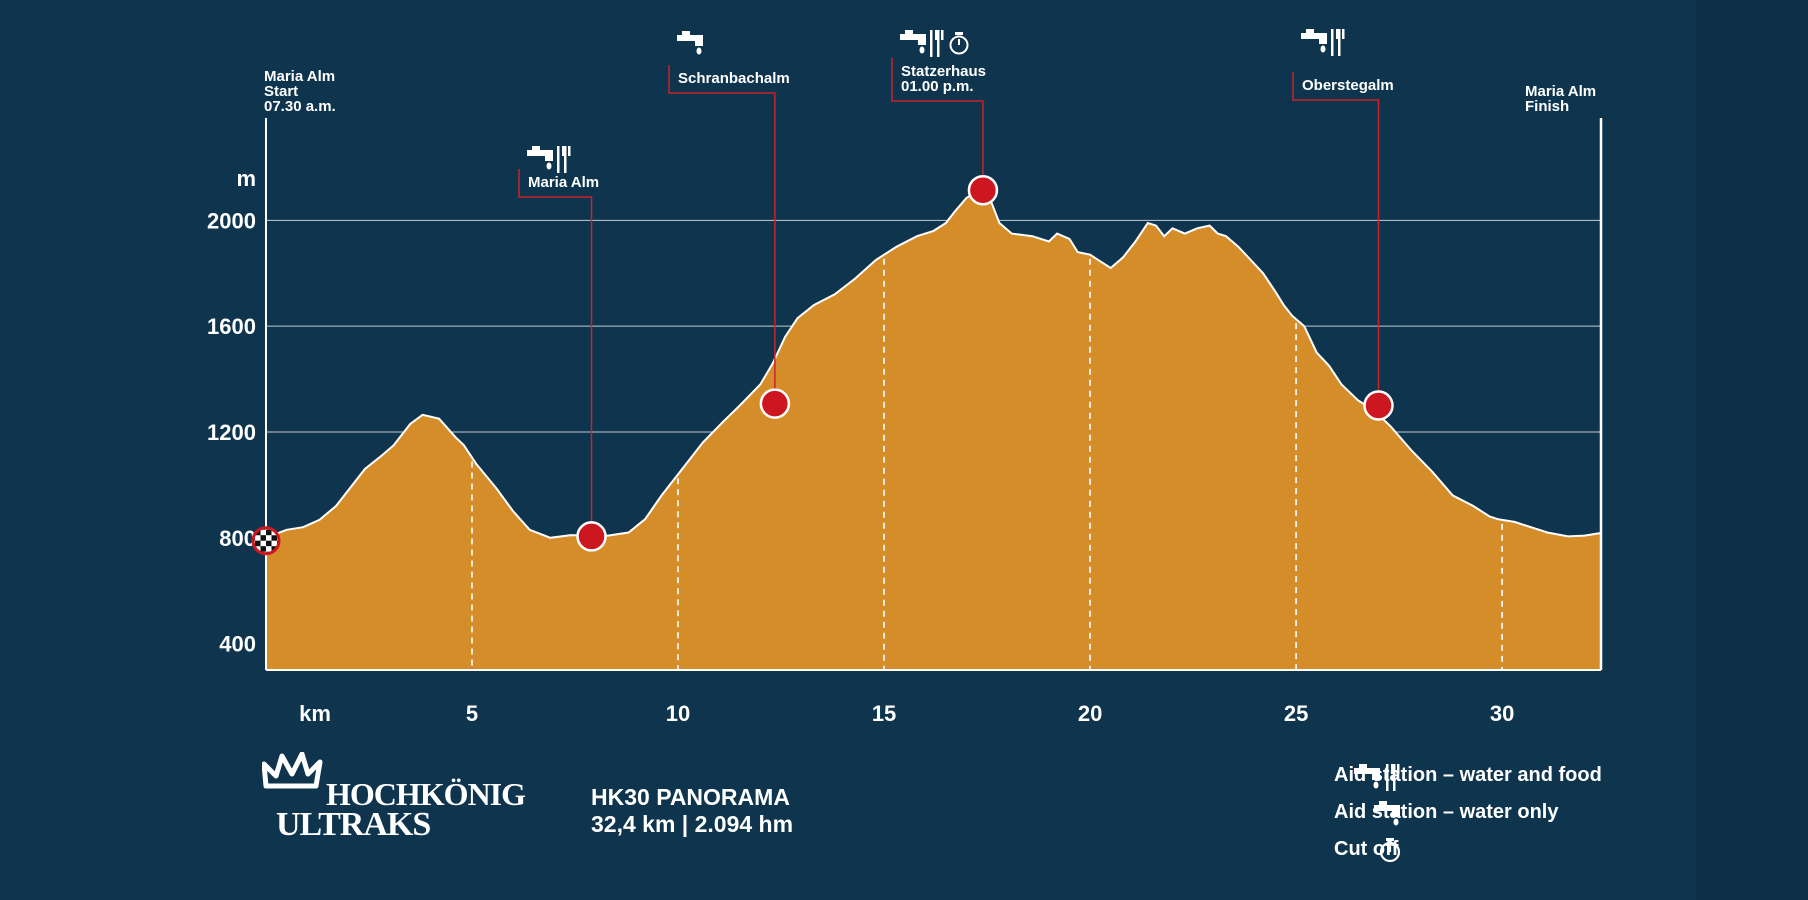 This screenshot has width=1808, height=900. Describe the element at coordinates (959, 33) in the screenshot. I see `cutoff-icon-button` at that location.